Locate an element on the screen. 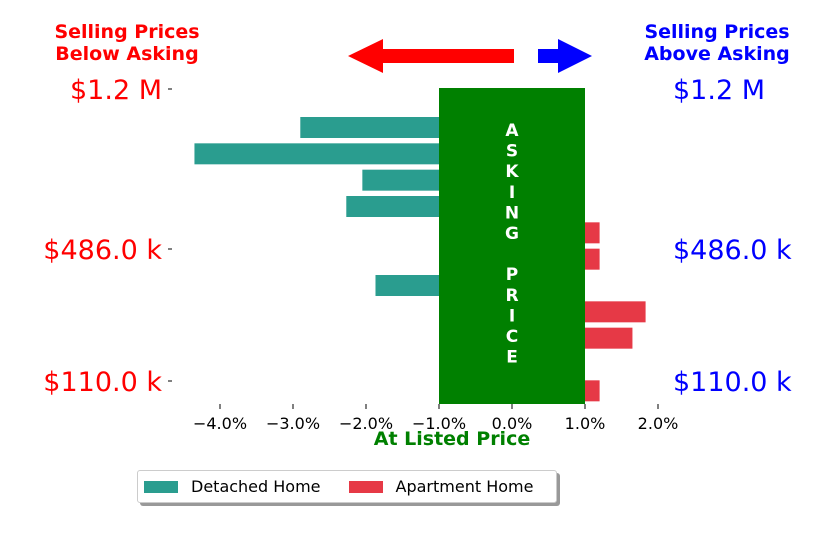  x-tick-label-0: −4.0% is located at coordinates (220, 423).